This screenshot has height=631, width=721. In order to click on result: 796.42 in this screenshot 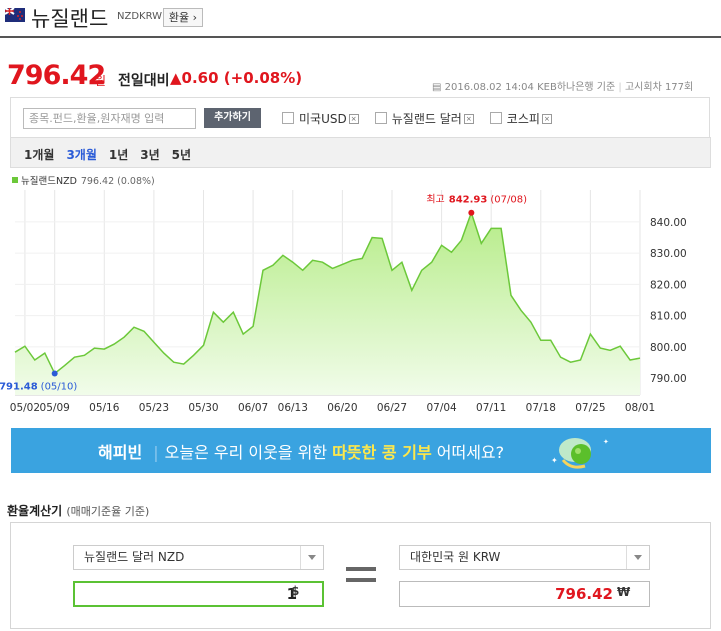, I will do `click(584, 594)`.